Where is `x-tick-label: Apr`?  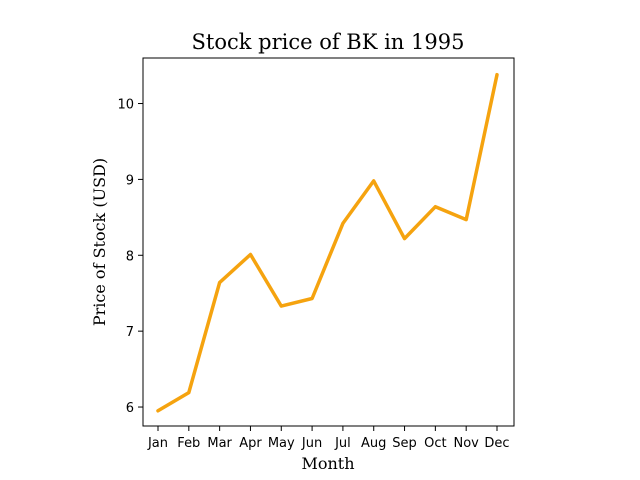
x-tick-label: Apr is located at coordinates (250, 443).